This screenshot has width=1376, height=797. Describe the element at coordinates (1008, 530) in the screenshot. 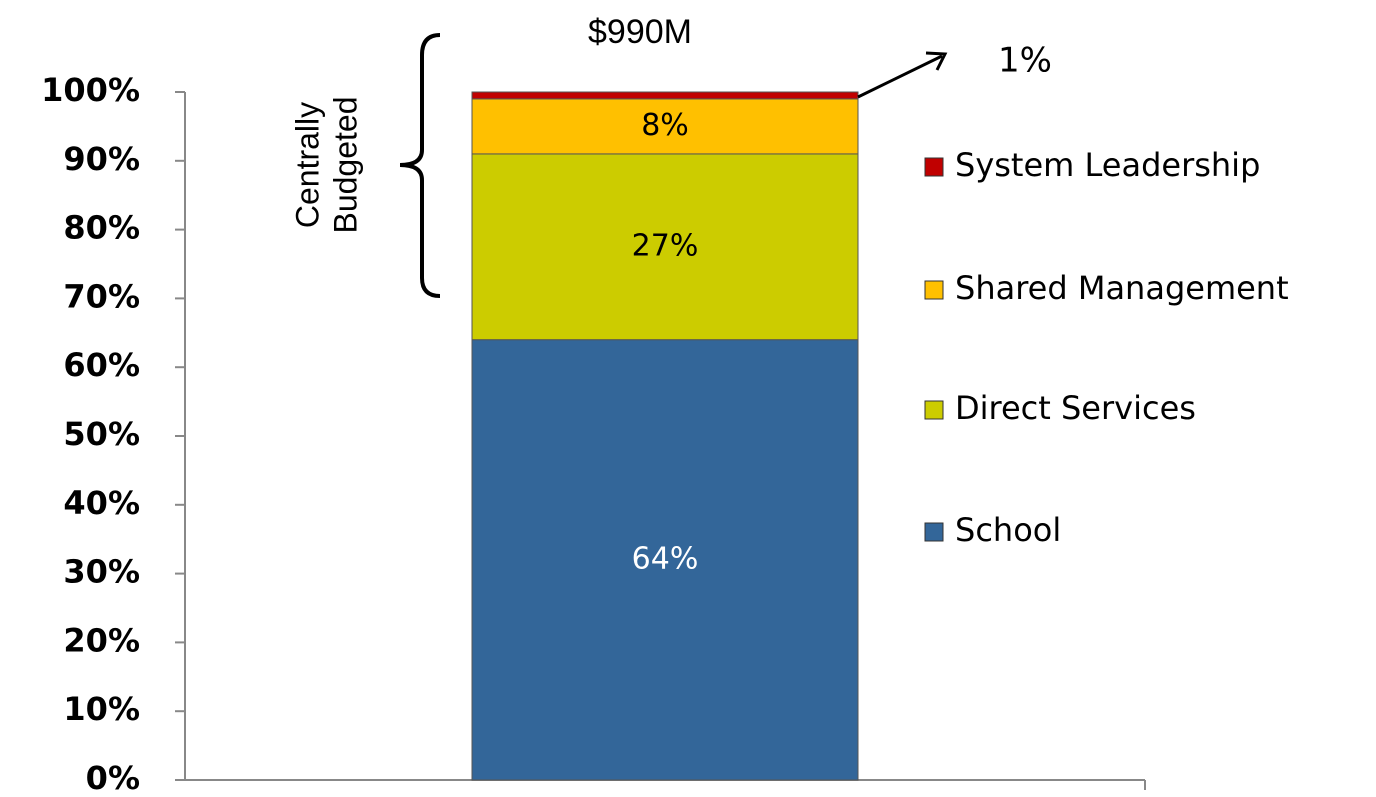

I see `legend-label: School` at that location.